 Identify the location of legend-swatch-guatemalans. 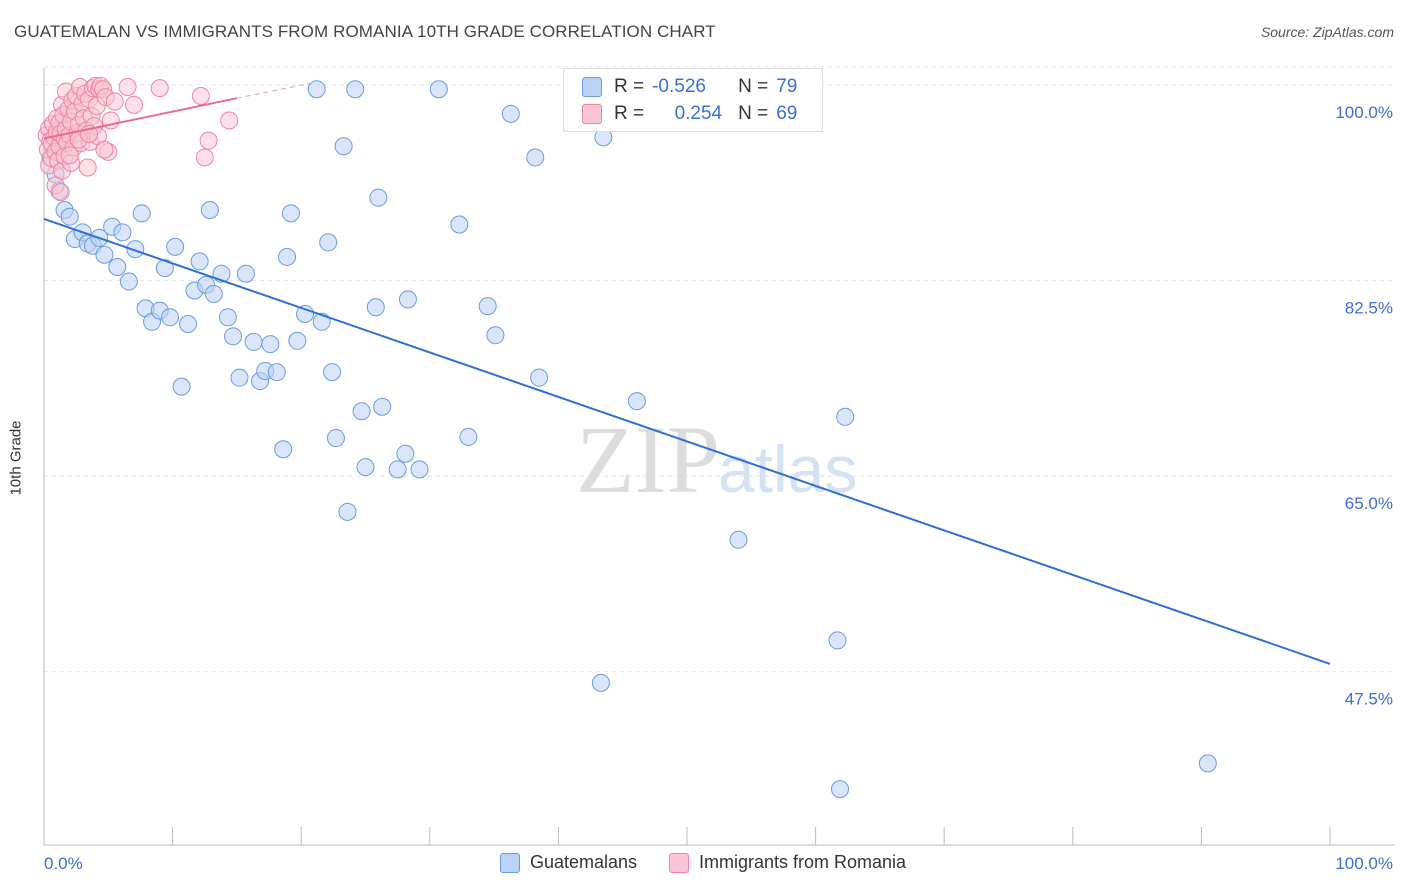
(592, 87).